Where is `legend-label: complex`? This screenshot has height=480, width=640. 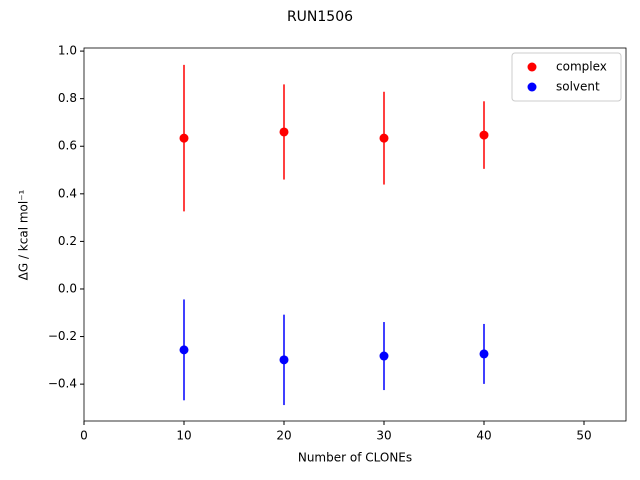 legend-label: complex is located at coordinates (581, 67).